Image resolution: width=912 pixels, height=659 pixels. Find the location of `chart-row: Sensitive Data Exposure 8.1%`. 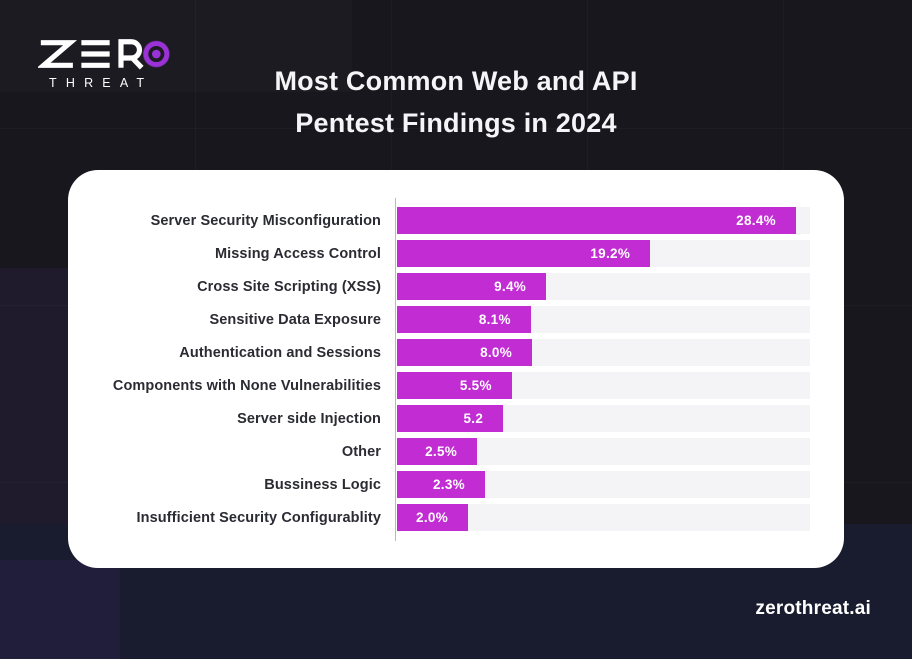

chart-row: Sensitive Data Exposure 8.1% is located at coordinates (439, 319).